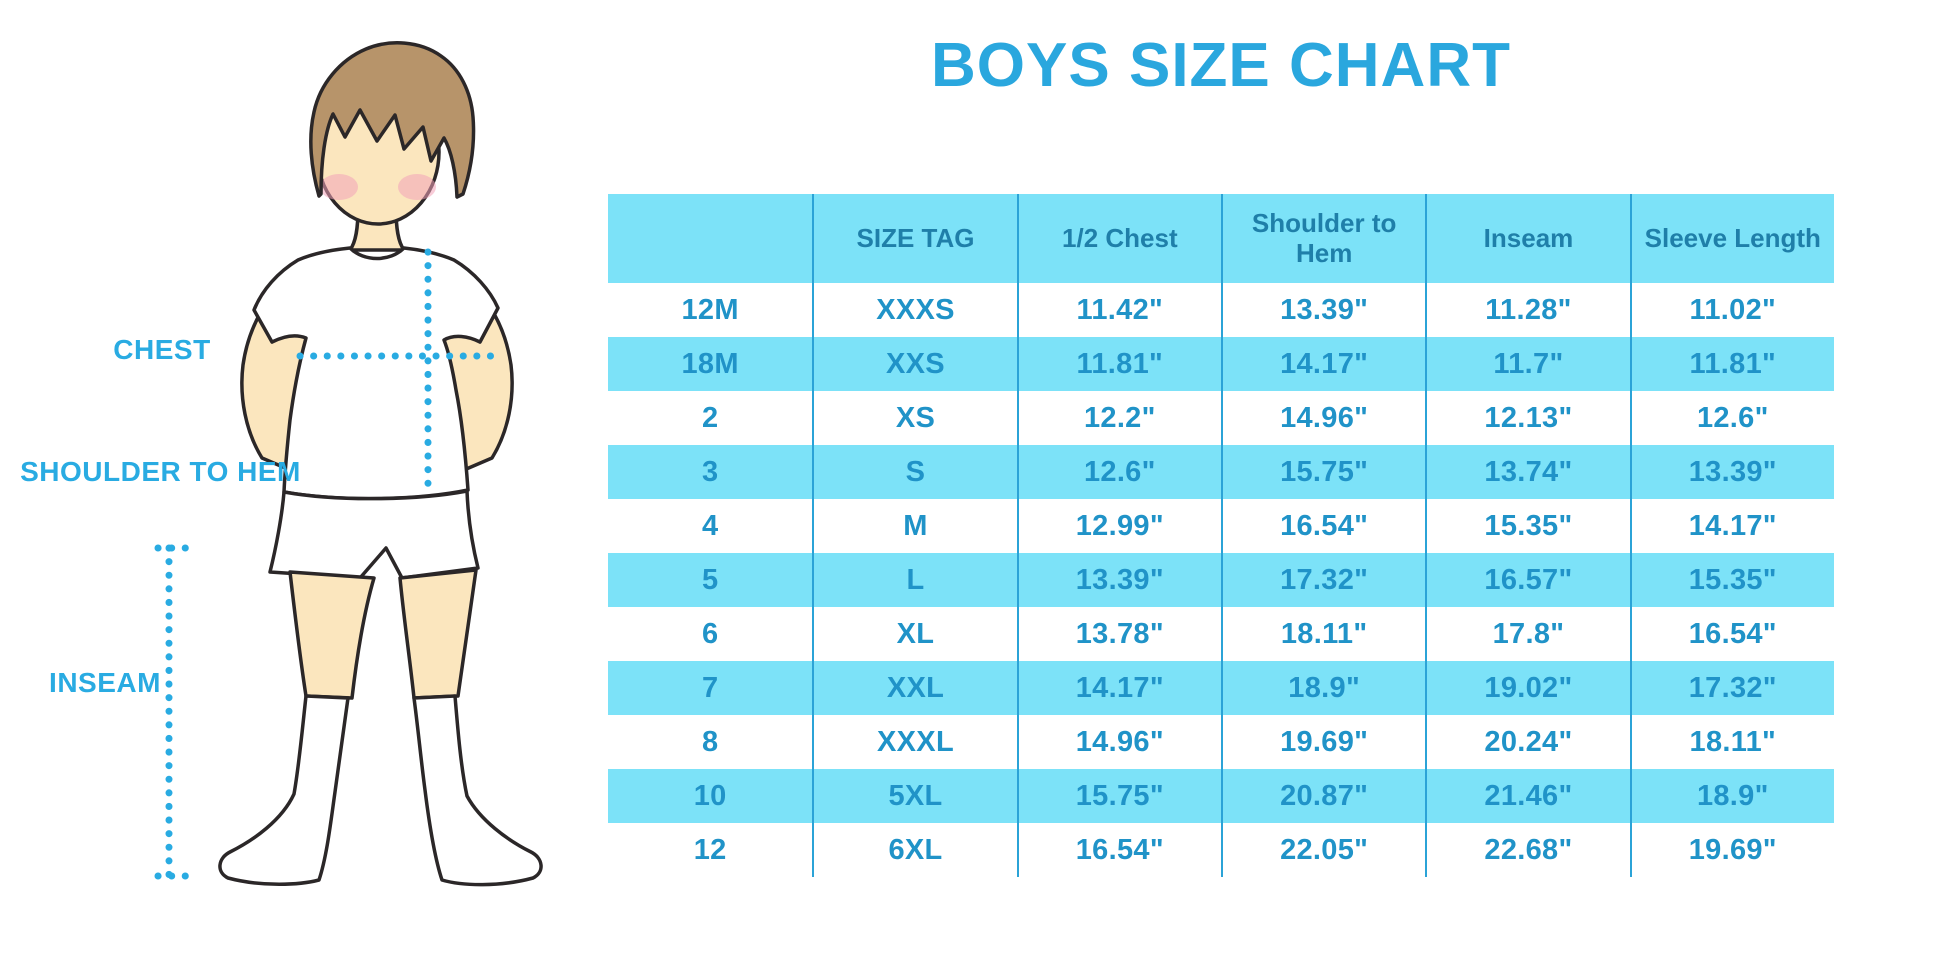 Image resolution: width=1946 pixels, height=973 pixels. Describe the element at coordinates (1527, 418) in the screenshot. I see `measurement-cell: 12.13"` at that location.